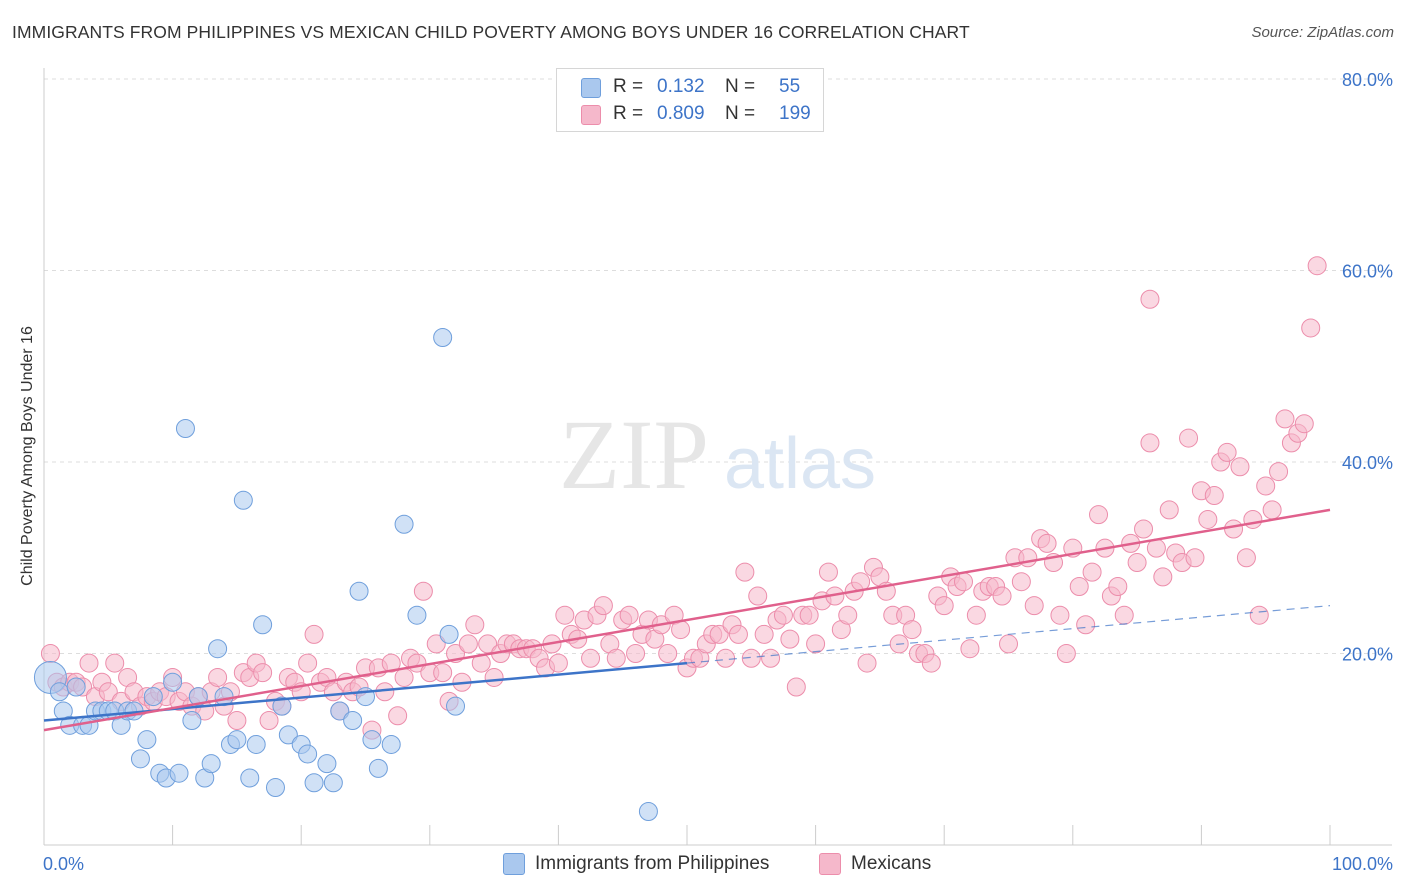  I want to click on legend-r-value: 0.132, so click(681, 86).